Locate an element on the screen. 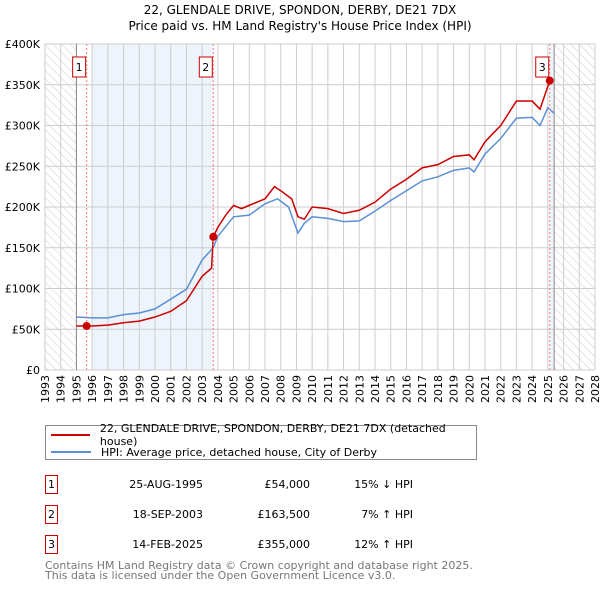  sale-row: 1 25-AUG-1995 £54,000 15% ↓ HPI is located at coordinates (295, 485).